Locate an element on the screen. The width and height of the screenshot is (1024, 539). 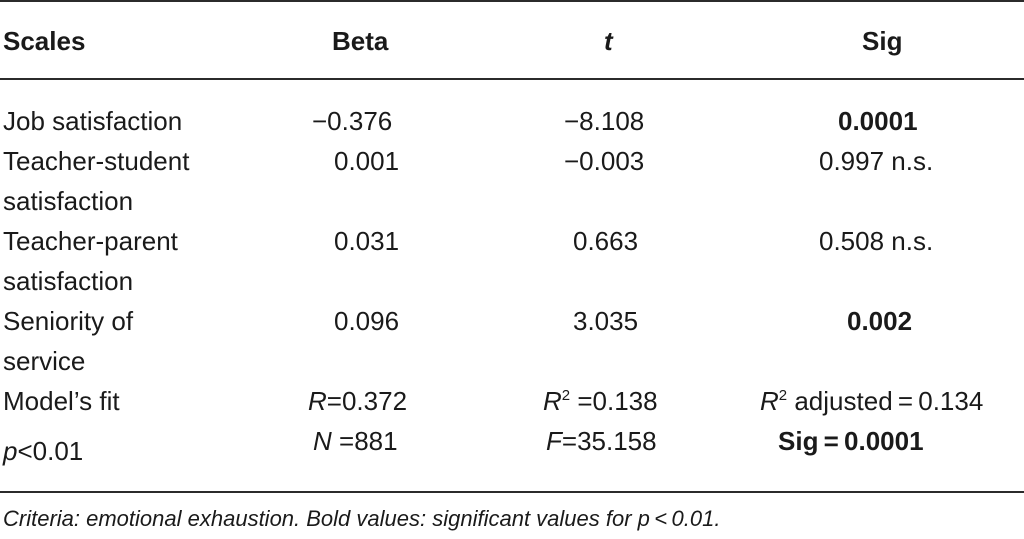
r2adj-value: adjusted = 0.134 is located at coordinates (885, 401).